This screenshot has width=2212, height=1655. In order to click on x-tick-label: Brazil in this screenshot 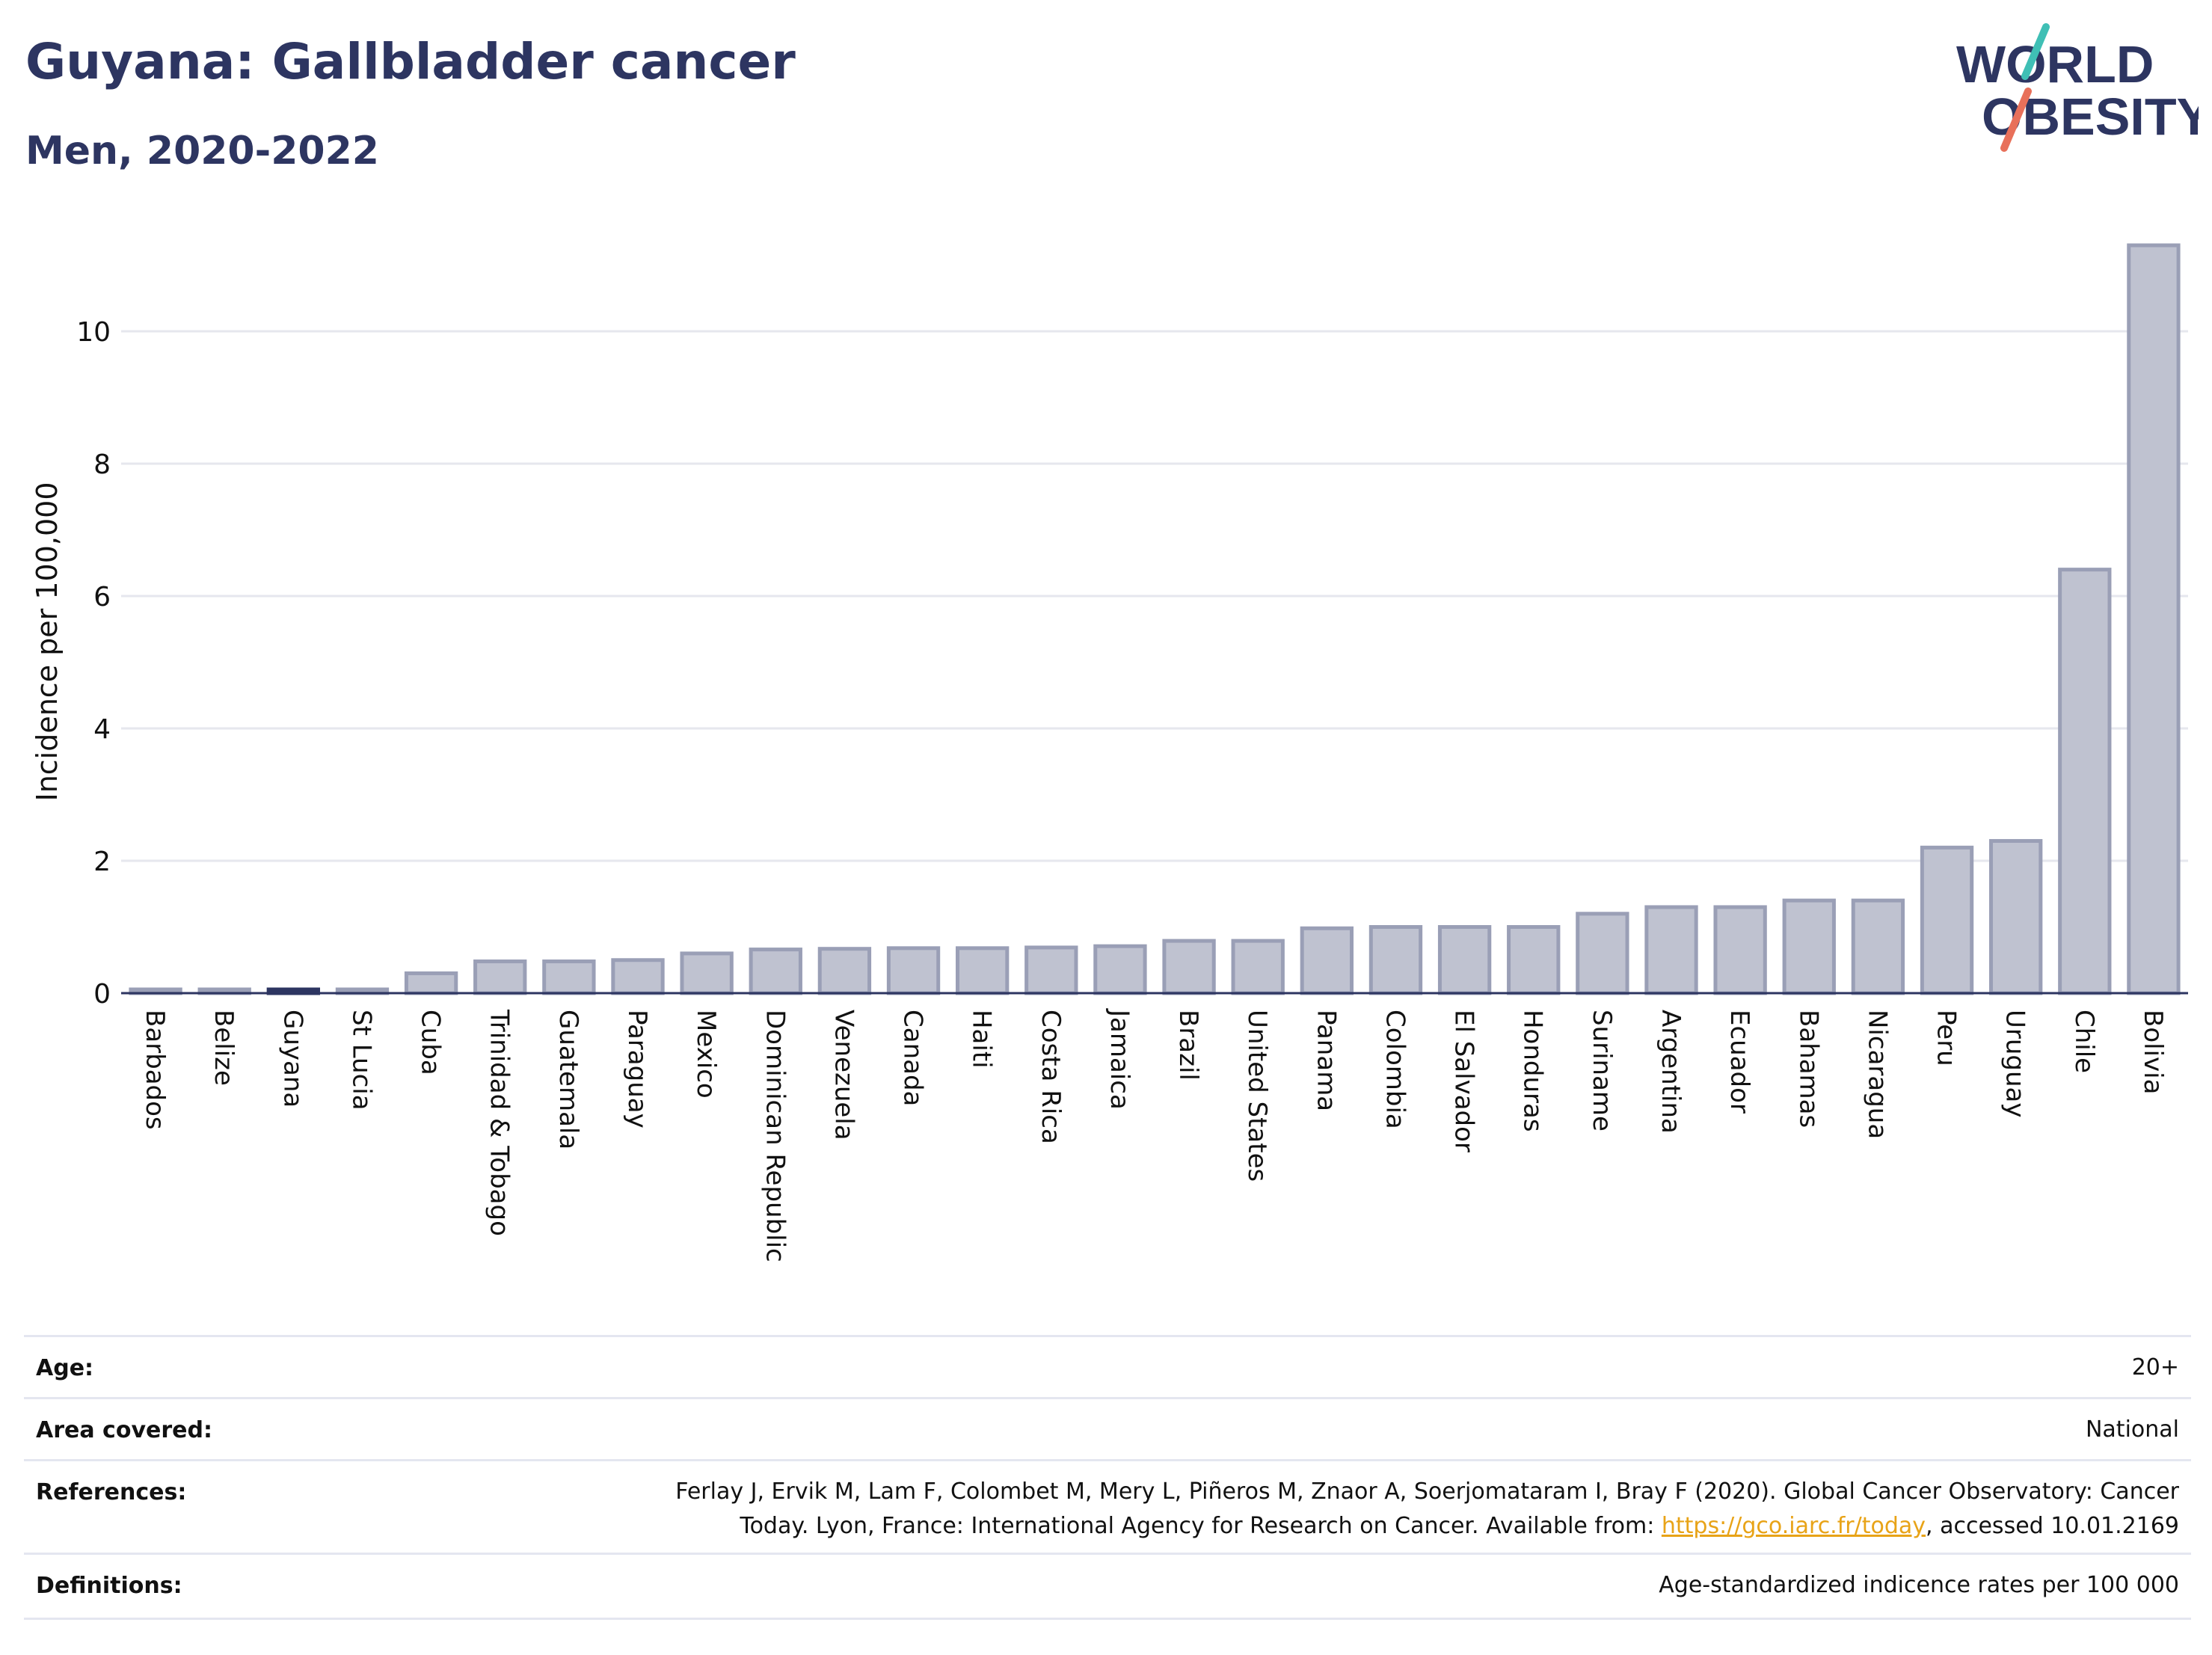, I will do `click(1188, 1045)`.